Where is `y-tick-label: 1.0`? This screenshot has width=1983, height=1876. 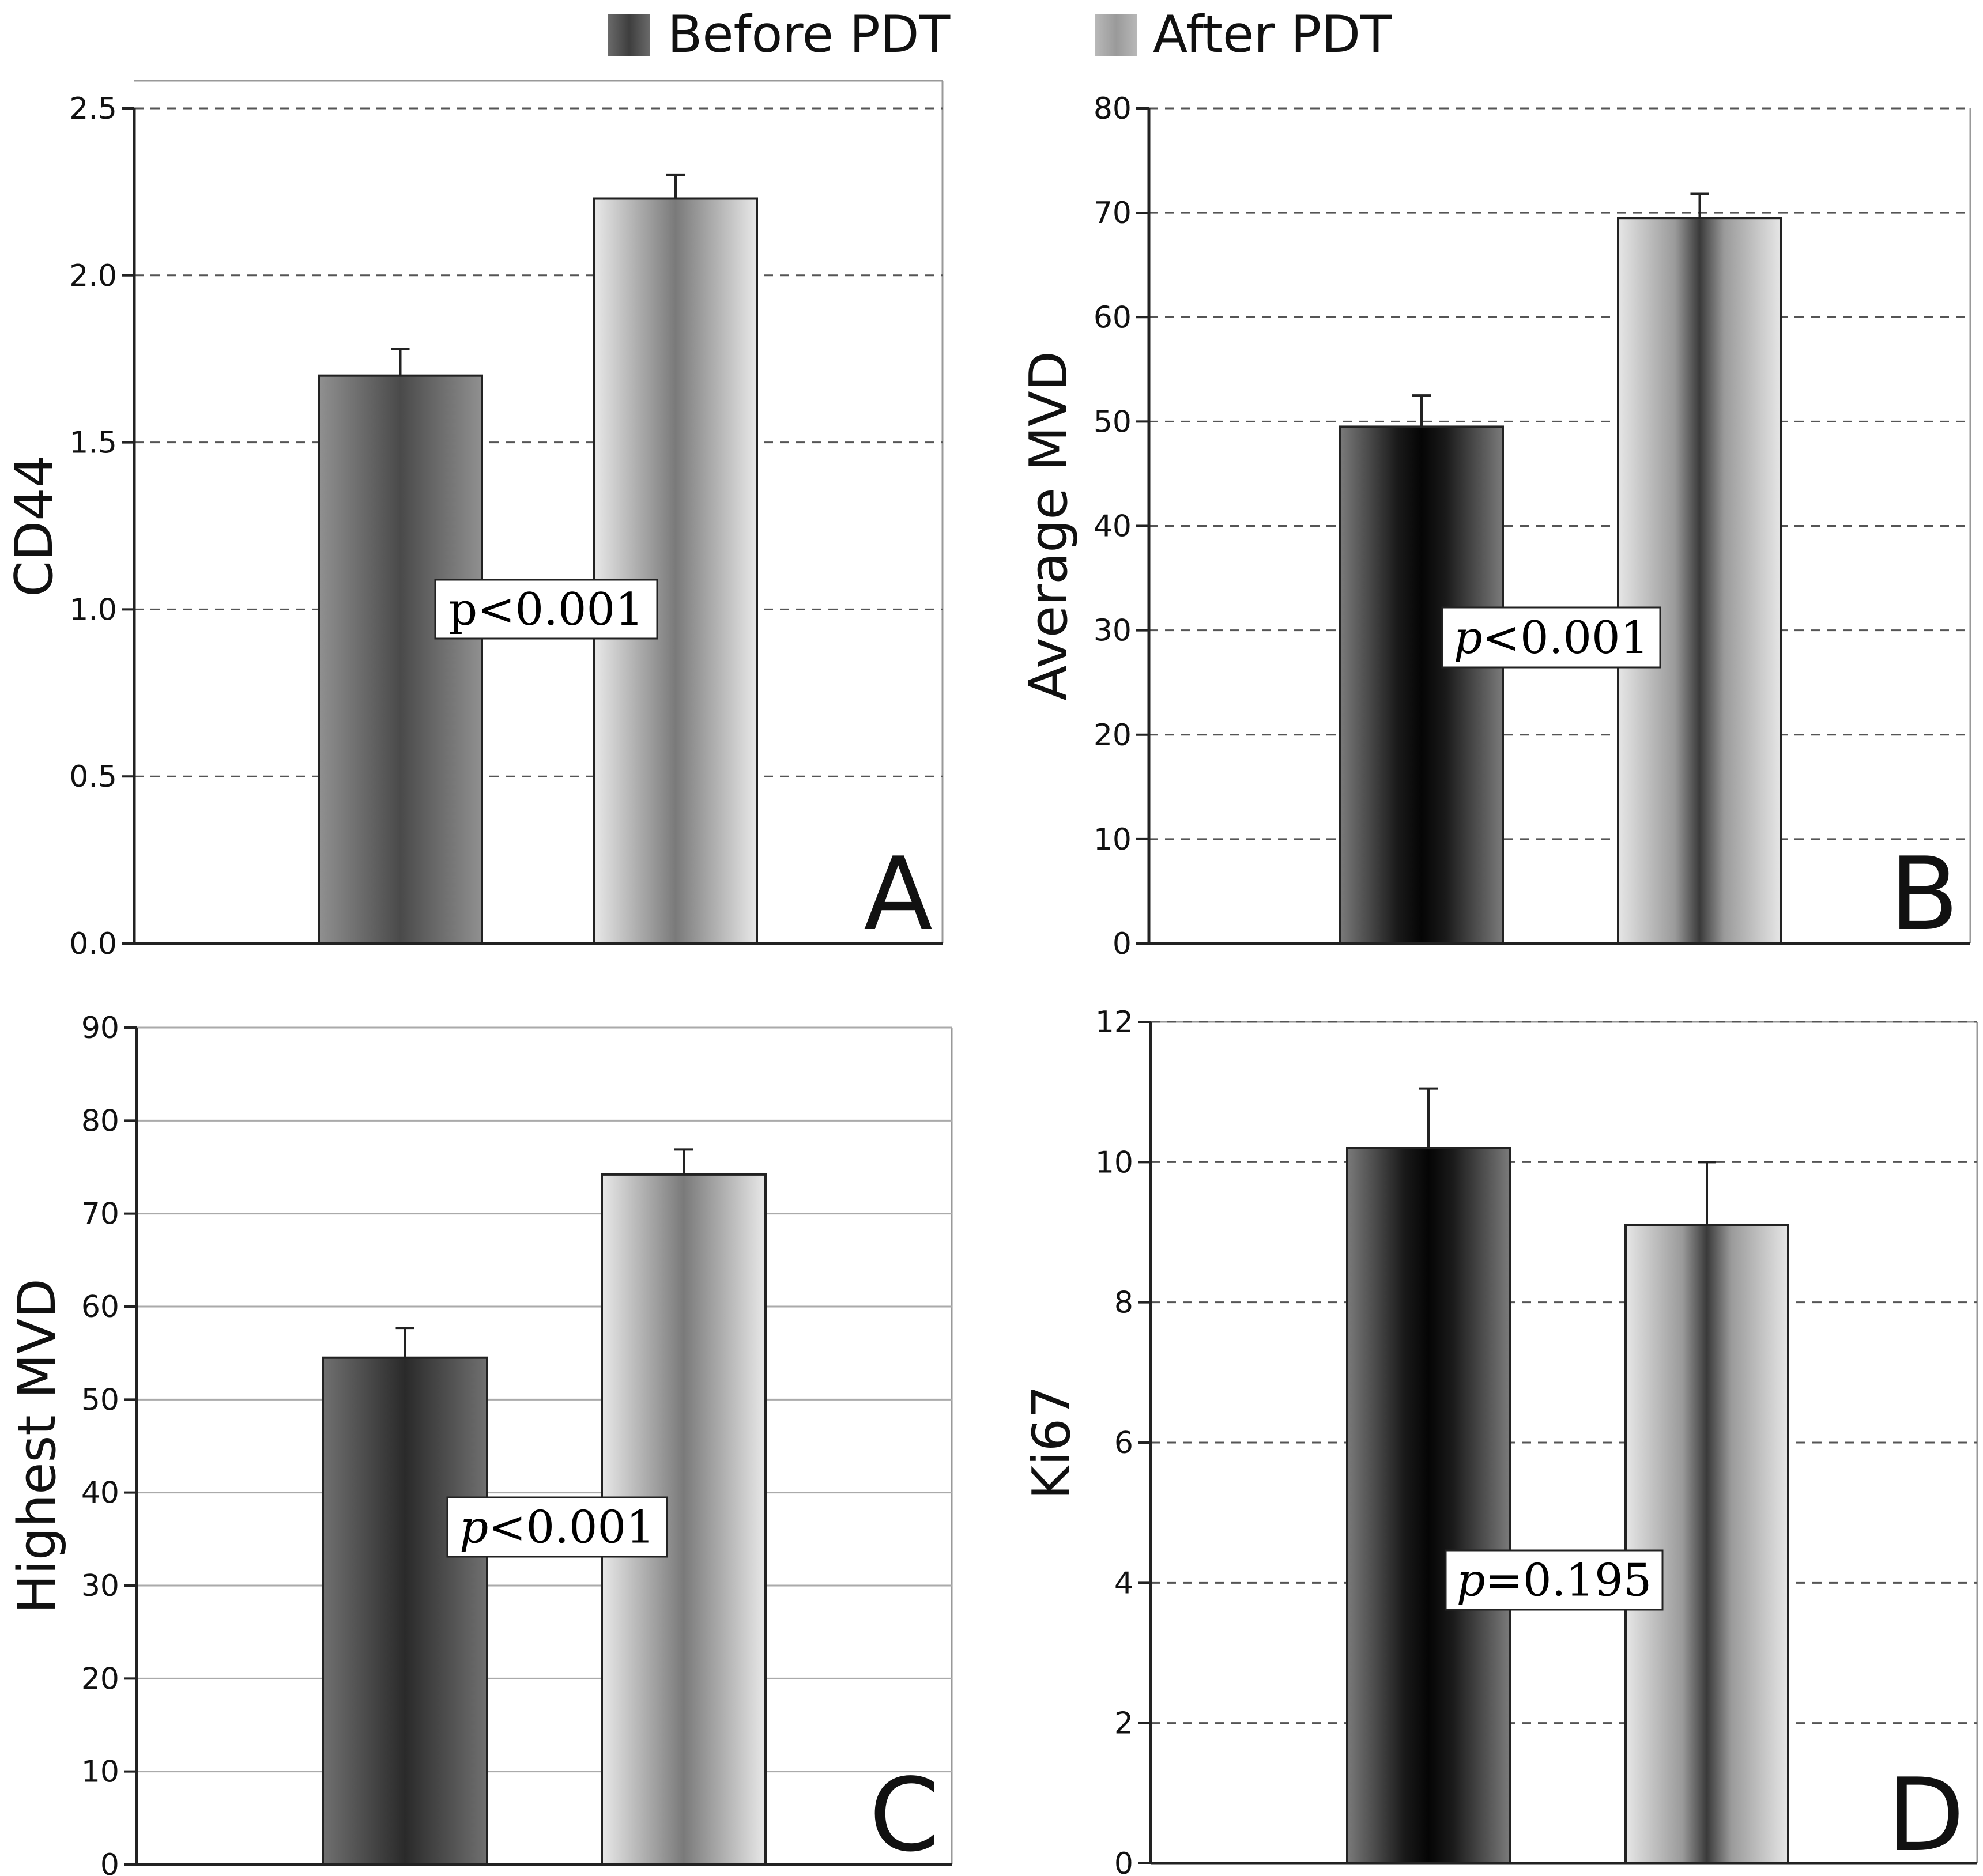 y-tick-label: 1.0 is located at coordinates (93, 609).